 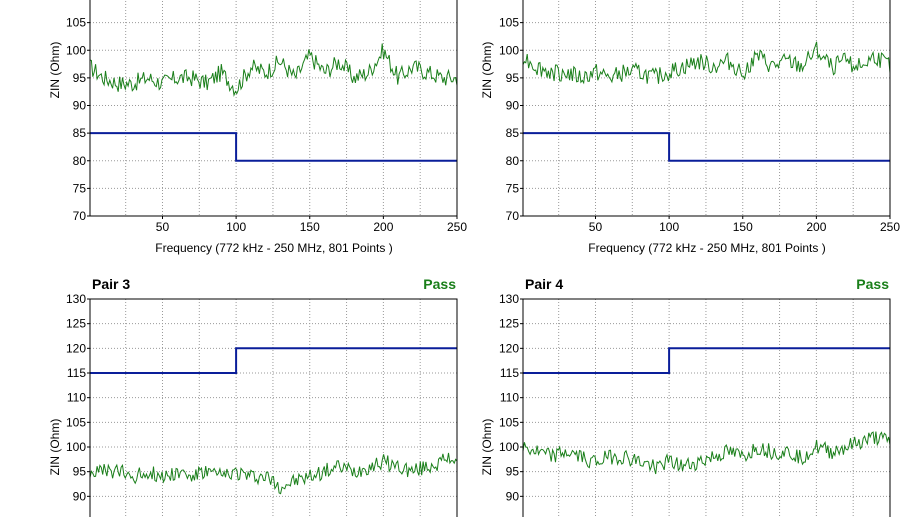 I want to click on chart-title: Pair 4, so click(x=544, y=284).